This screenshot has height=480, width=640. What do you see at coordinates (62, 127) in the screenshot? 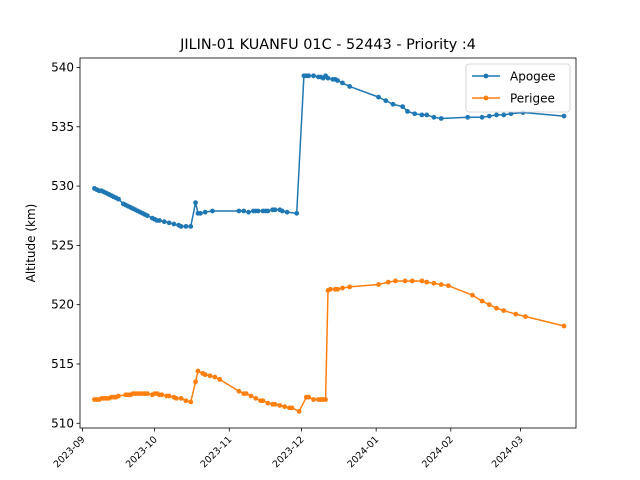
I see `y-tick-label: 535` at bounding box center [62, 127].